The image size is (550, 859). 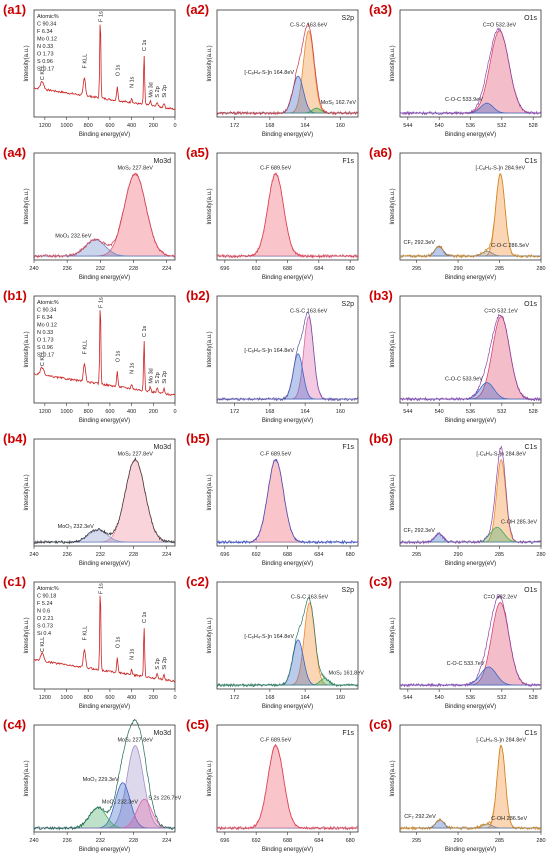 What do you see at coordinates (287, 555) in the screenshot?
I see `x-tick-label: 688` at bounding box center [287, 555].